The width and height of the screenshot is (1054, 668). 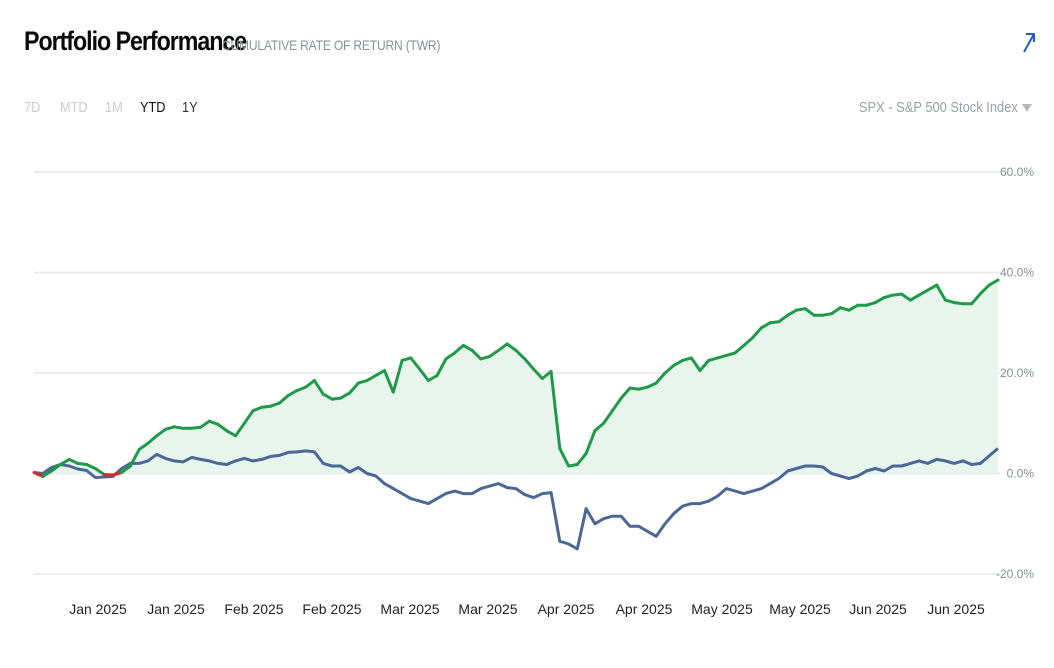 What do you see at coordinates (1017, 172) in the screenshot?
I see `y-tick-label: 60.0%` at bounding box center [1017, 172].